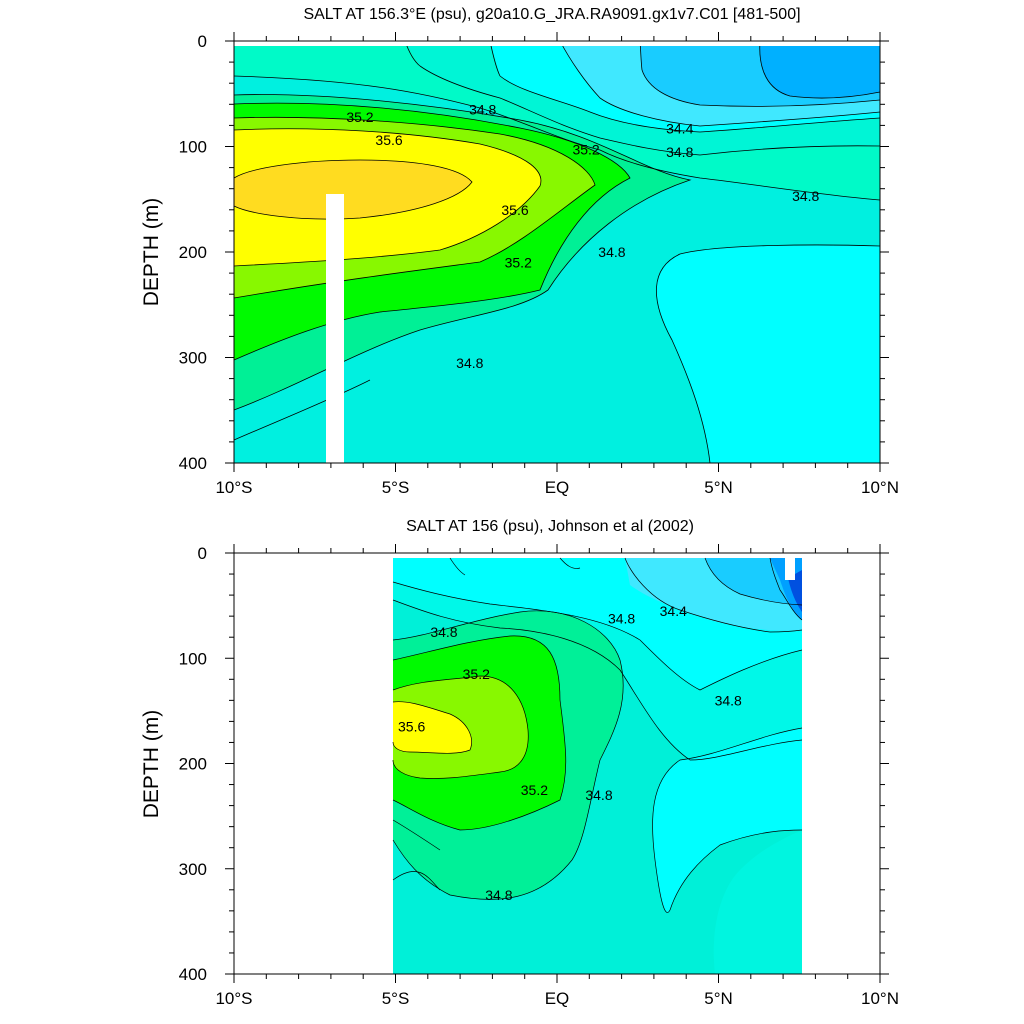 The width and height of the screenshot is (1024, 1024). What do you see at coordinates (819, 70) in the screenshot?
I see `contour-fill-34.0` at bounding box center [819, 70].